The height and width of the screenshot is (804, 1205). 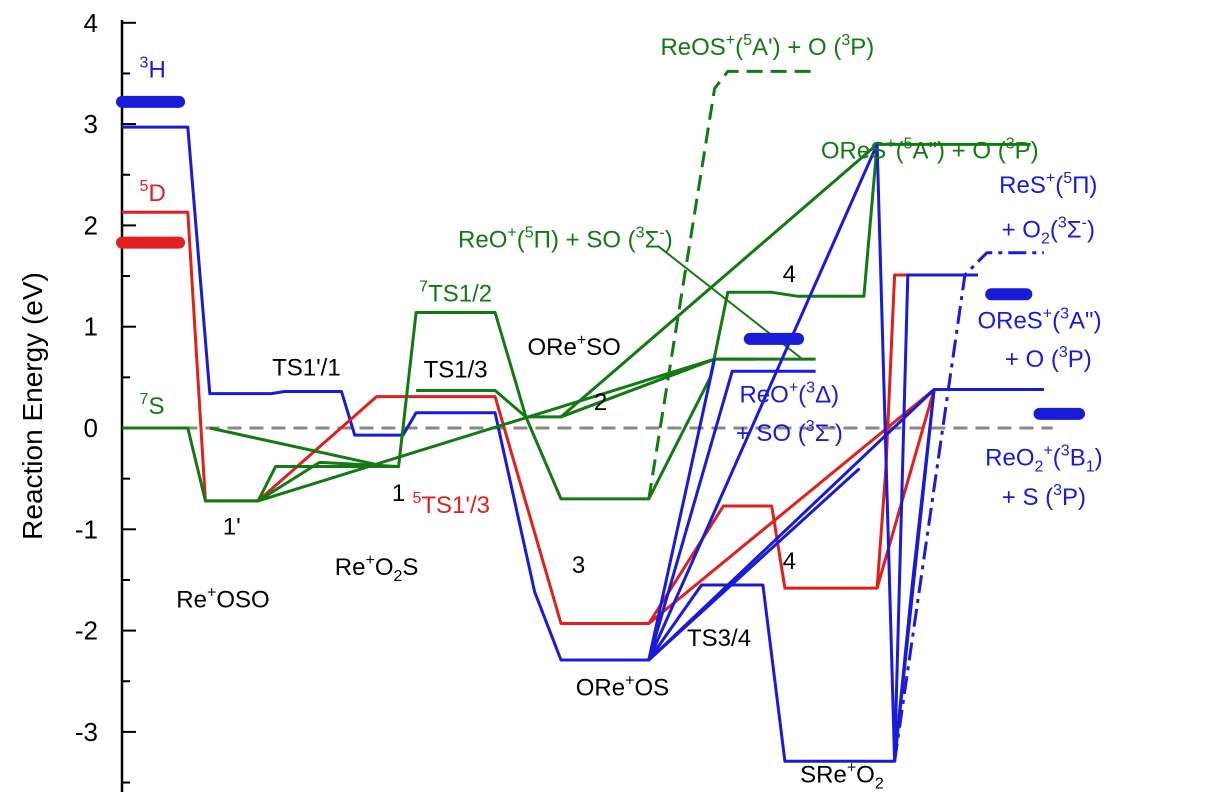 I want to click on y-tick-label: -1, so click(x=86, y=529).